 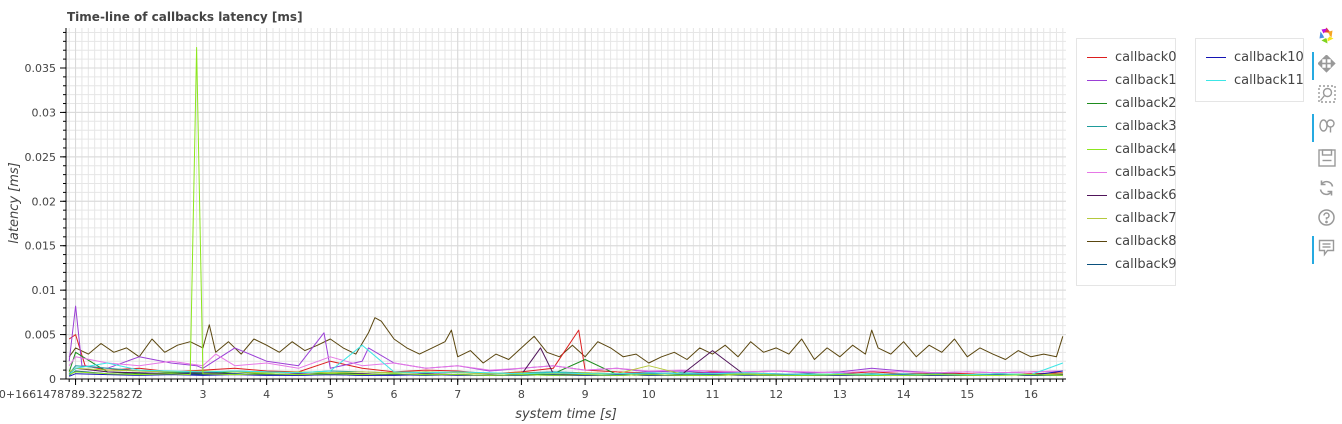 I want to click on legend-item-callback10: callback10, so click(x=1250, y=57).